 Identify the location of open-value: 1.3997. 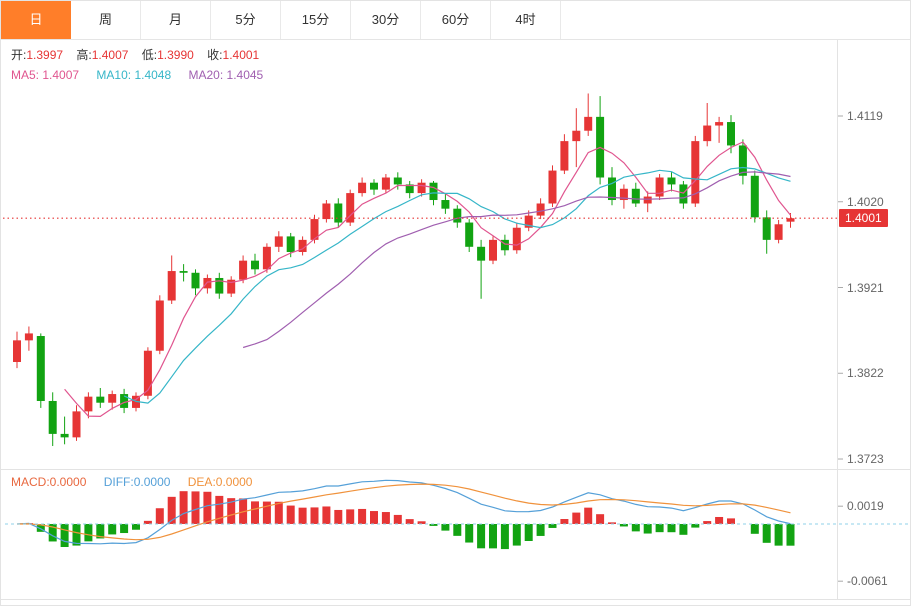
(45, 55).